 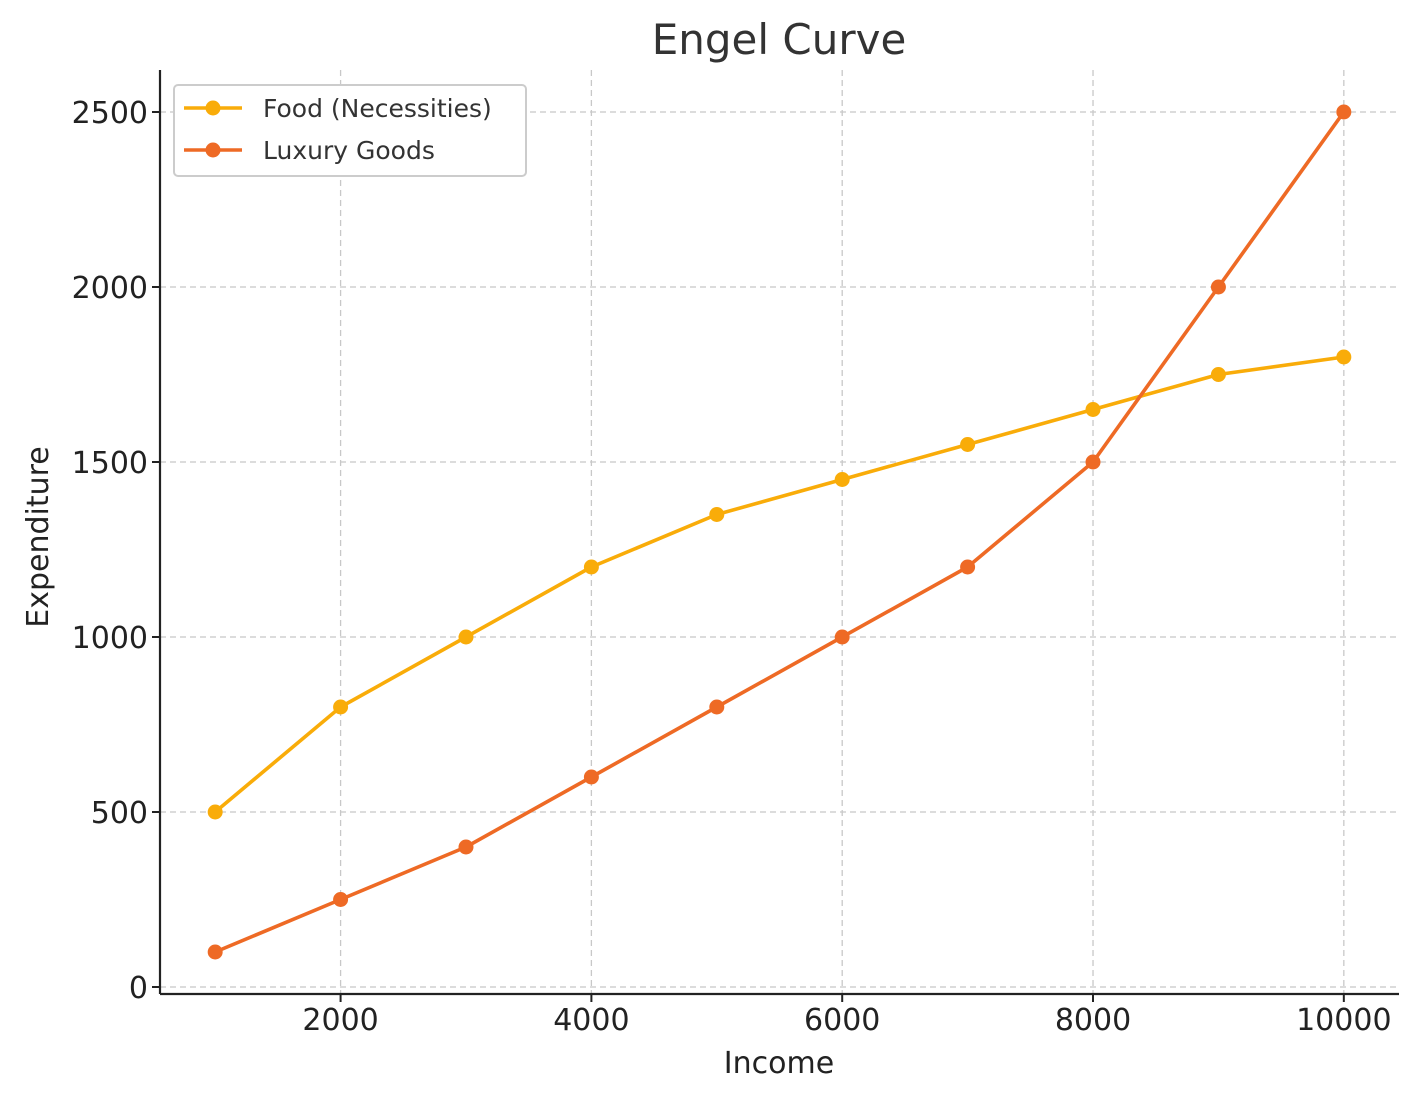 I want to click on legend-box, so click(x=350, y=130).